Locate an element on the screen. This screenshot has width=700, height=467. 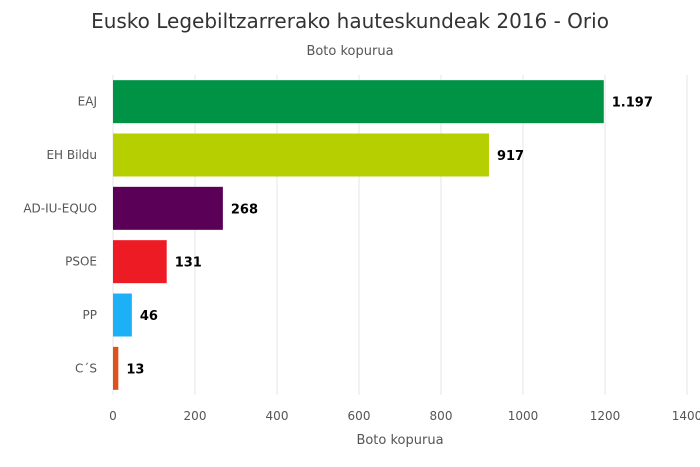
category-label: AD-IU-EQUO is located at coordinates (60, 208).